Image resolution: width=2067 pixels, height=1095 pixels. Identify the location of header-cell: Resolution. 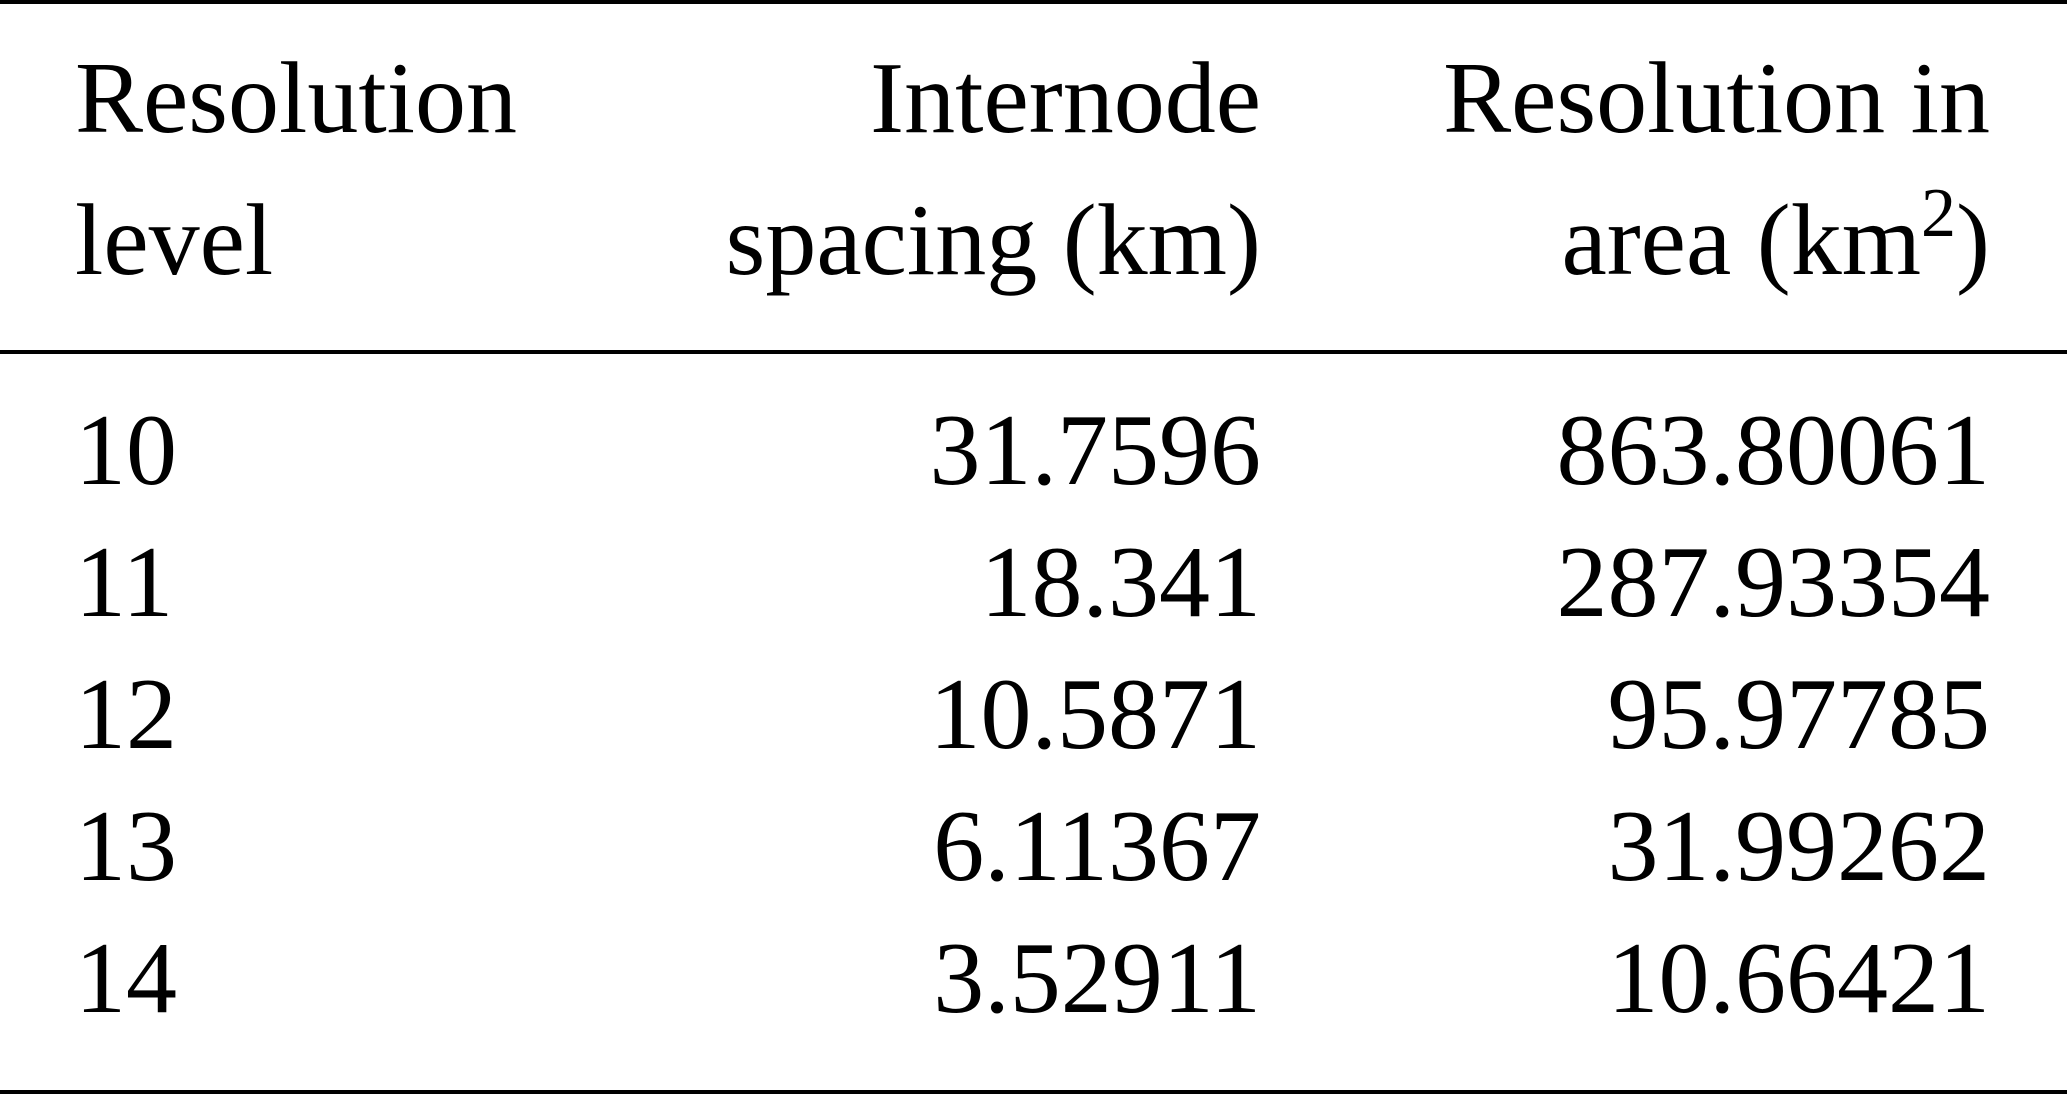
(296, 98).